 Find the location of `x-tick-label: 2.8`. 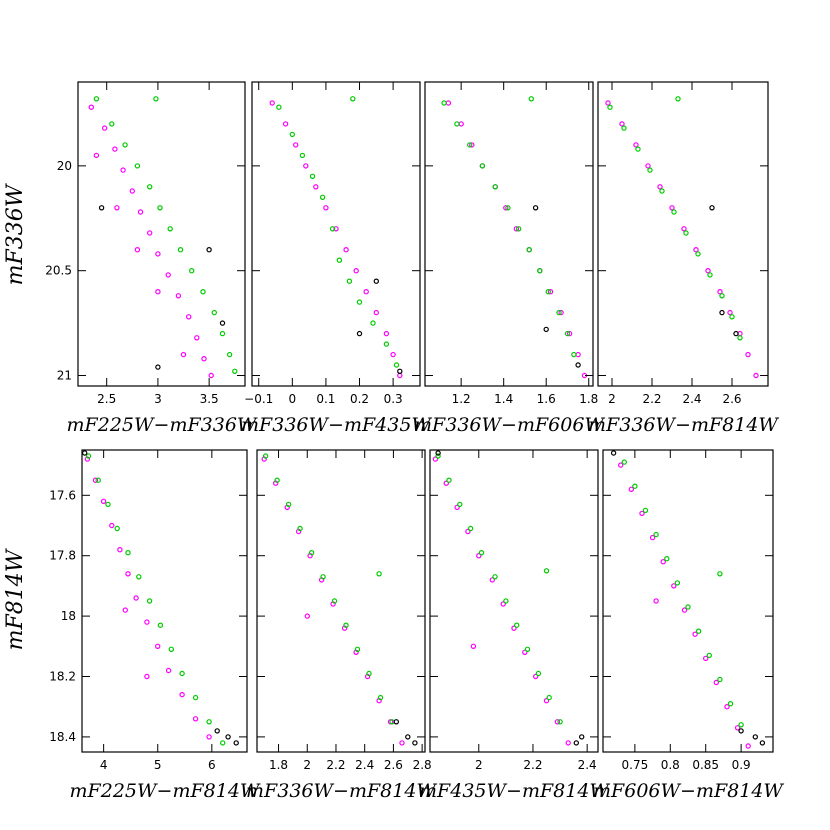

x-tick-label: 2.8 is located at coordinates (422, 765).